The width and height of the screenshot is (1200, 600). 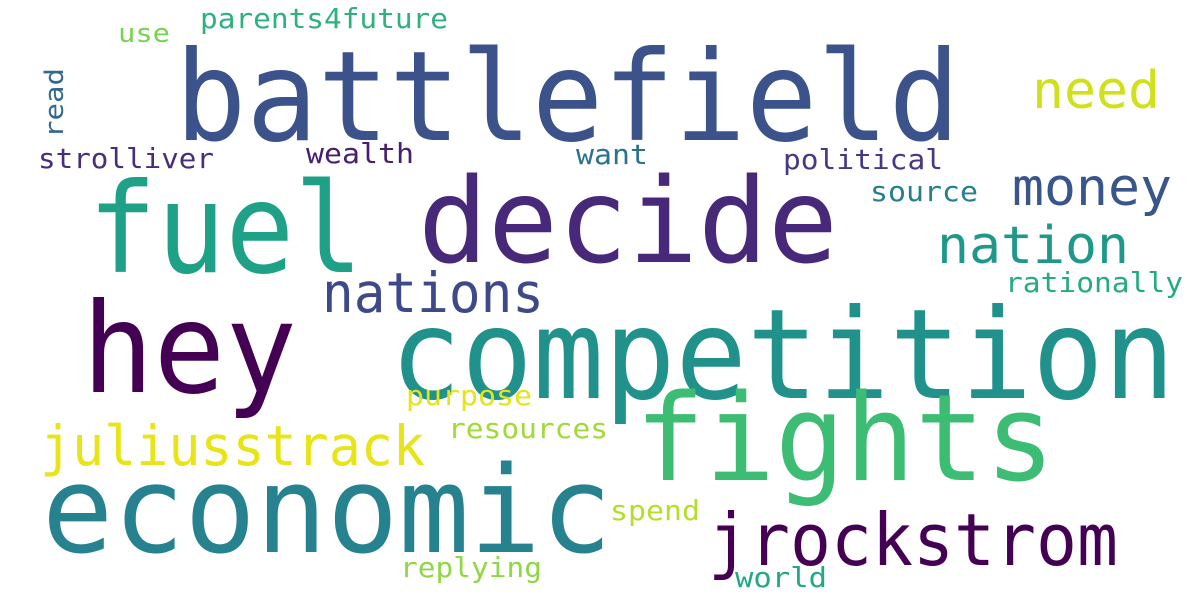 I want to click on word-read: read, so click(x=55, y=103).